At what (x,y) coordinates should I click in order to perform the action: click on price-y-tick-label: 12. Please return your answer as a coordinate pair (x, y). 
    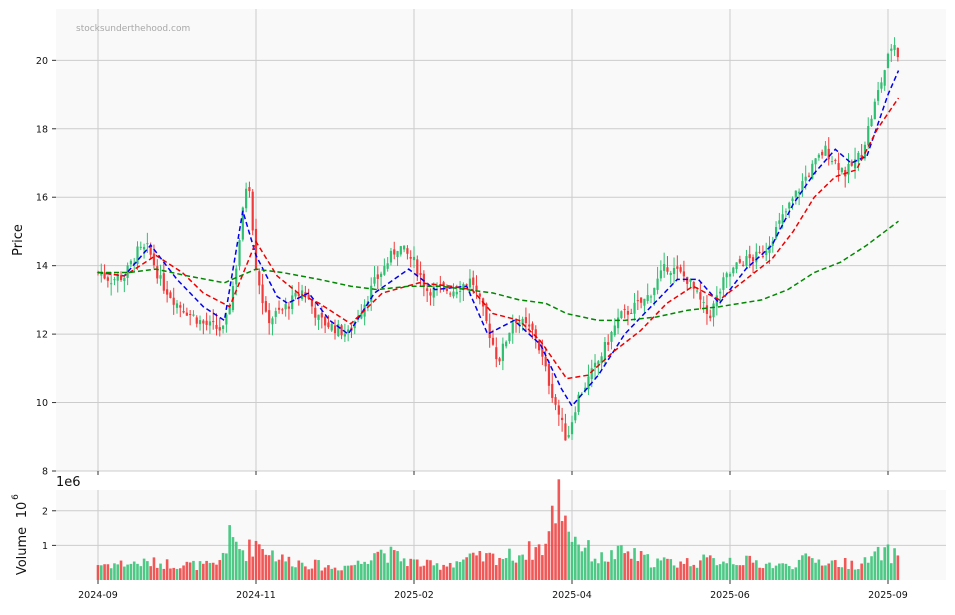
    Looking at the image, I should click on (42, 335).